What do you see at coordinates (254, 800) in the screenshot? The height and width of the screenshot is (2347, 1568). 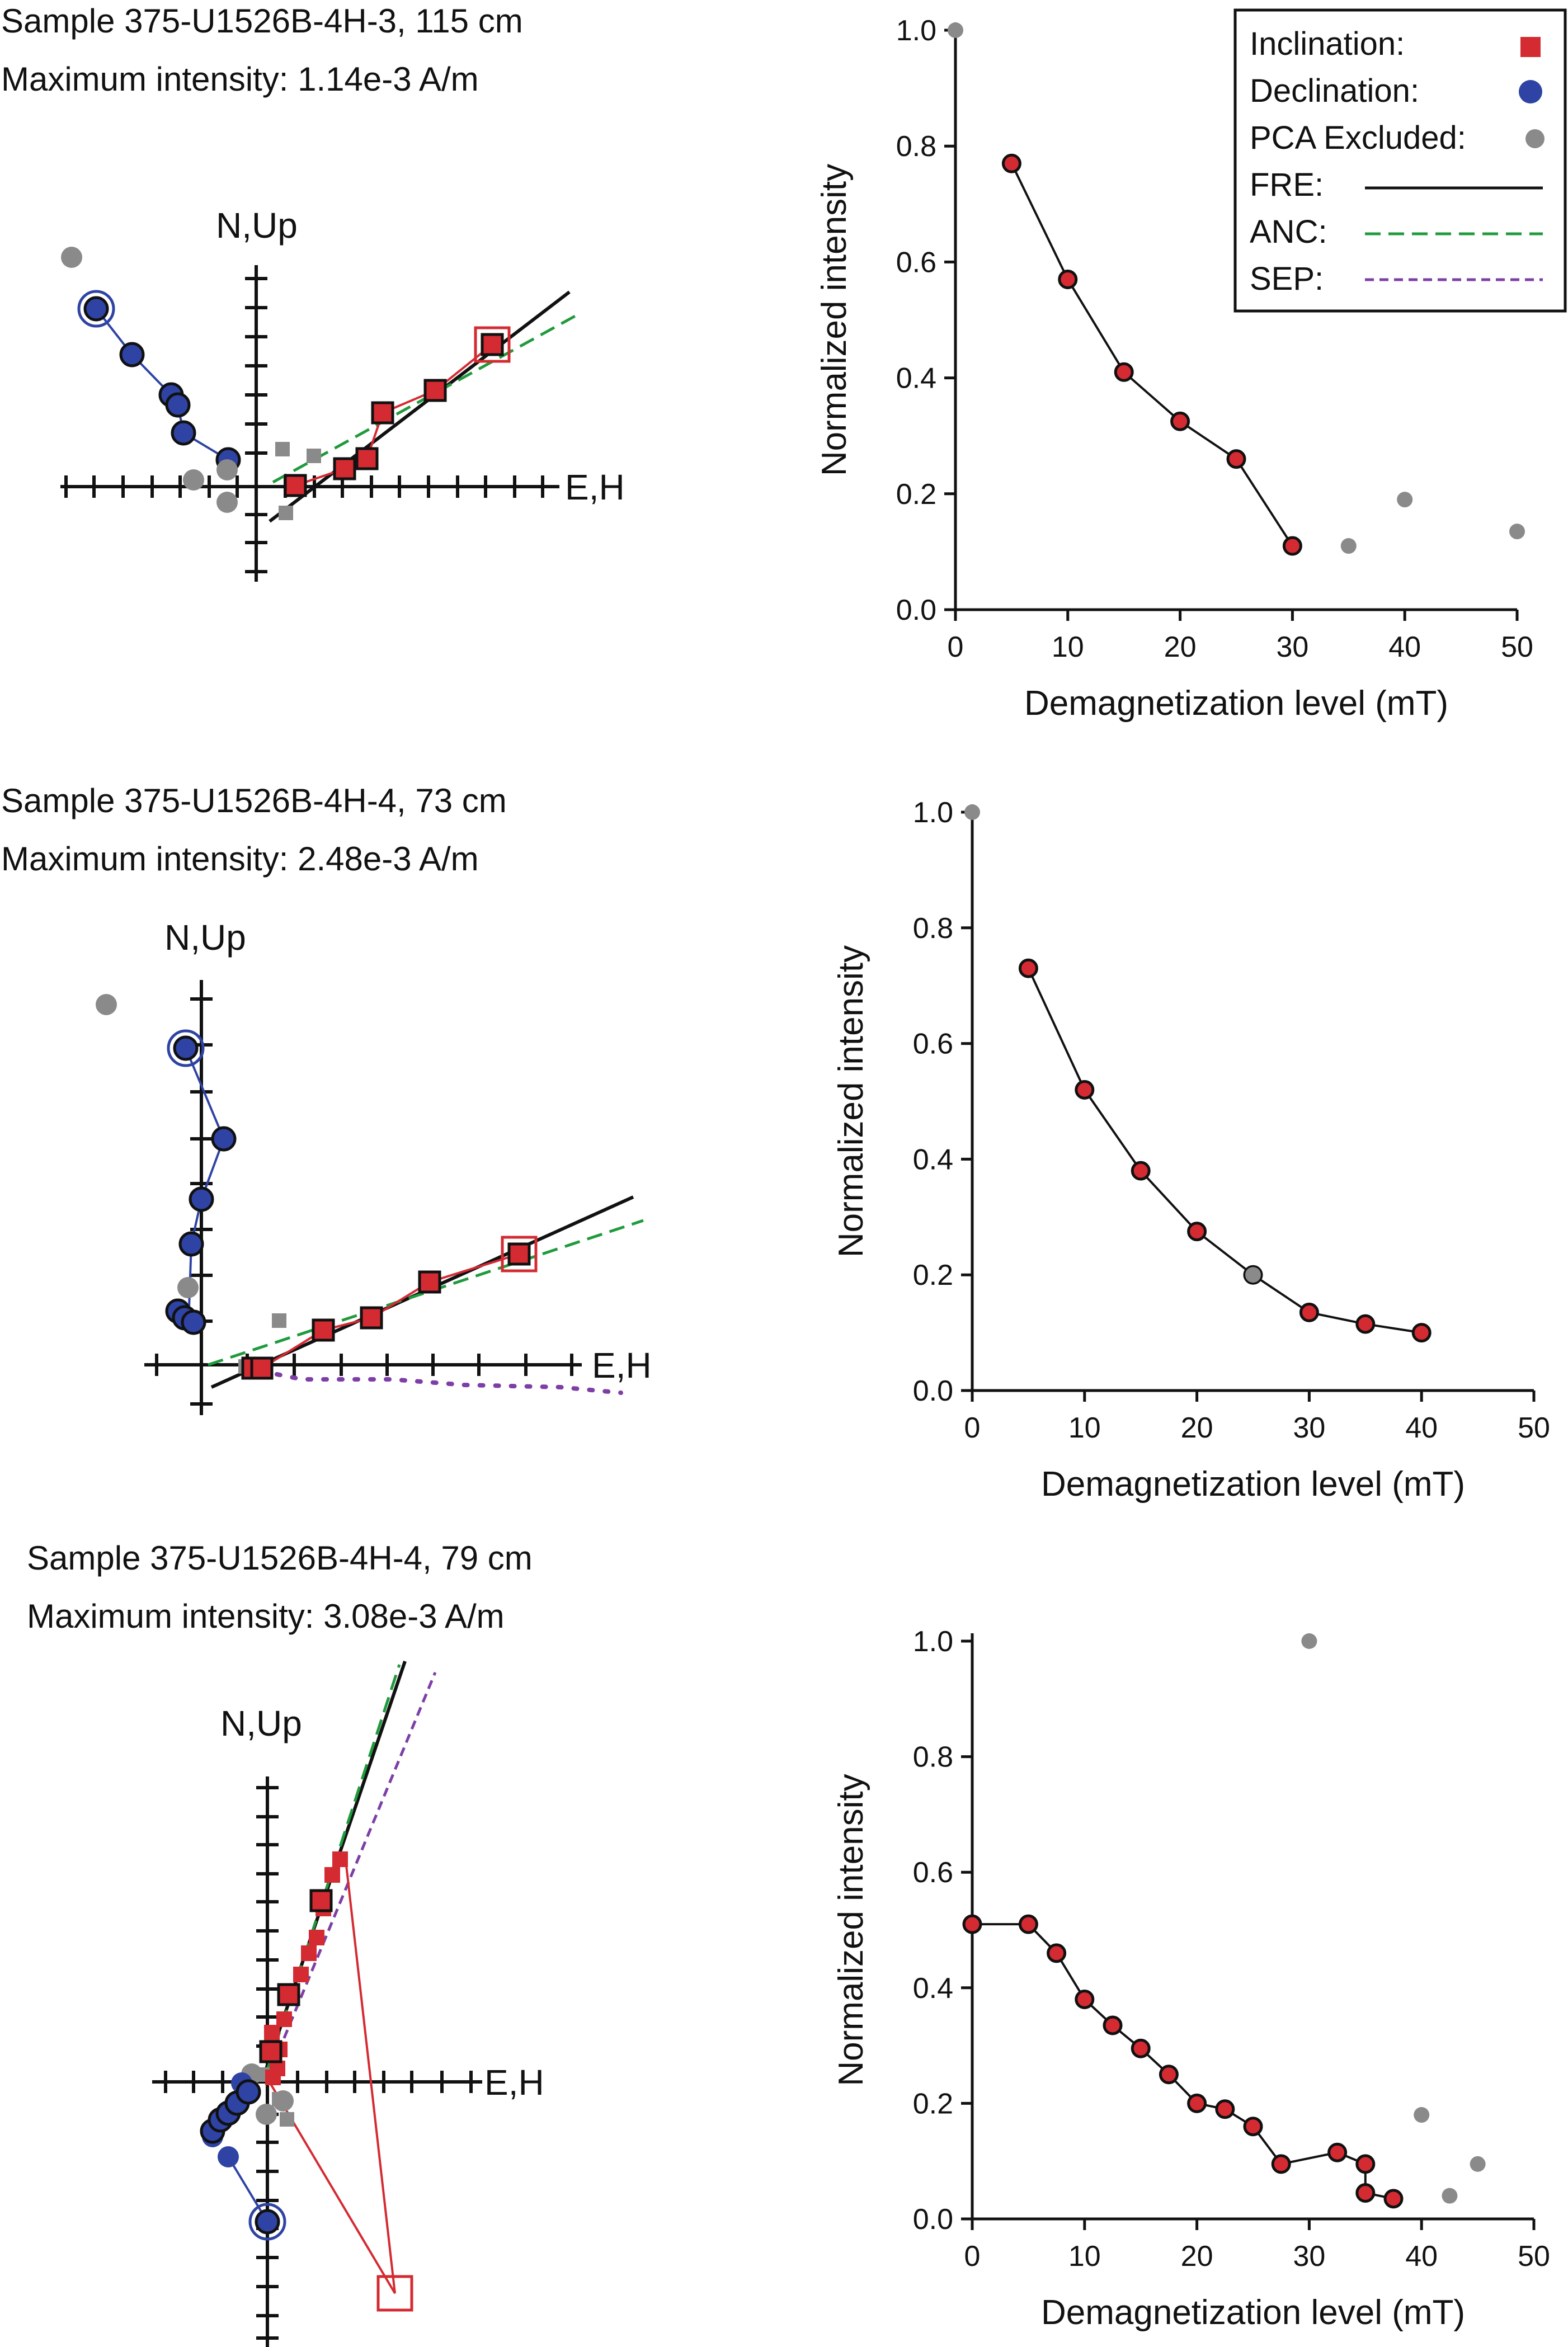 I see `sample-2-title: Sample 375-U1526B-4H-4, 73 cm` at bounding box center [254, 800].